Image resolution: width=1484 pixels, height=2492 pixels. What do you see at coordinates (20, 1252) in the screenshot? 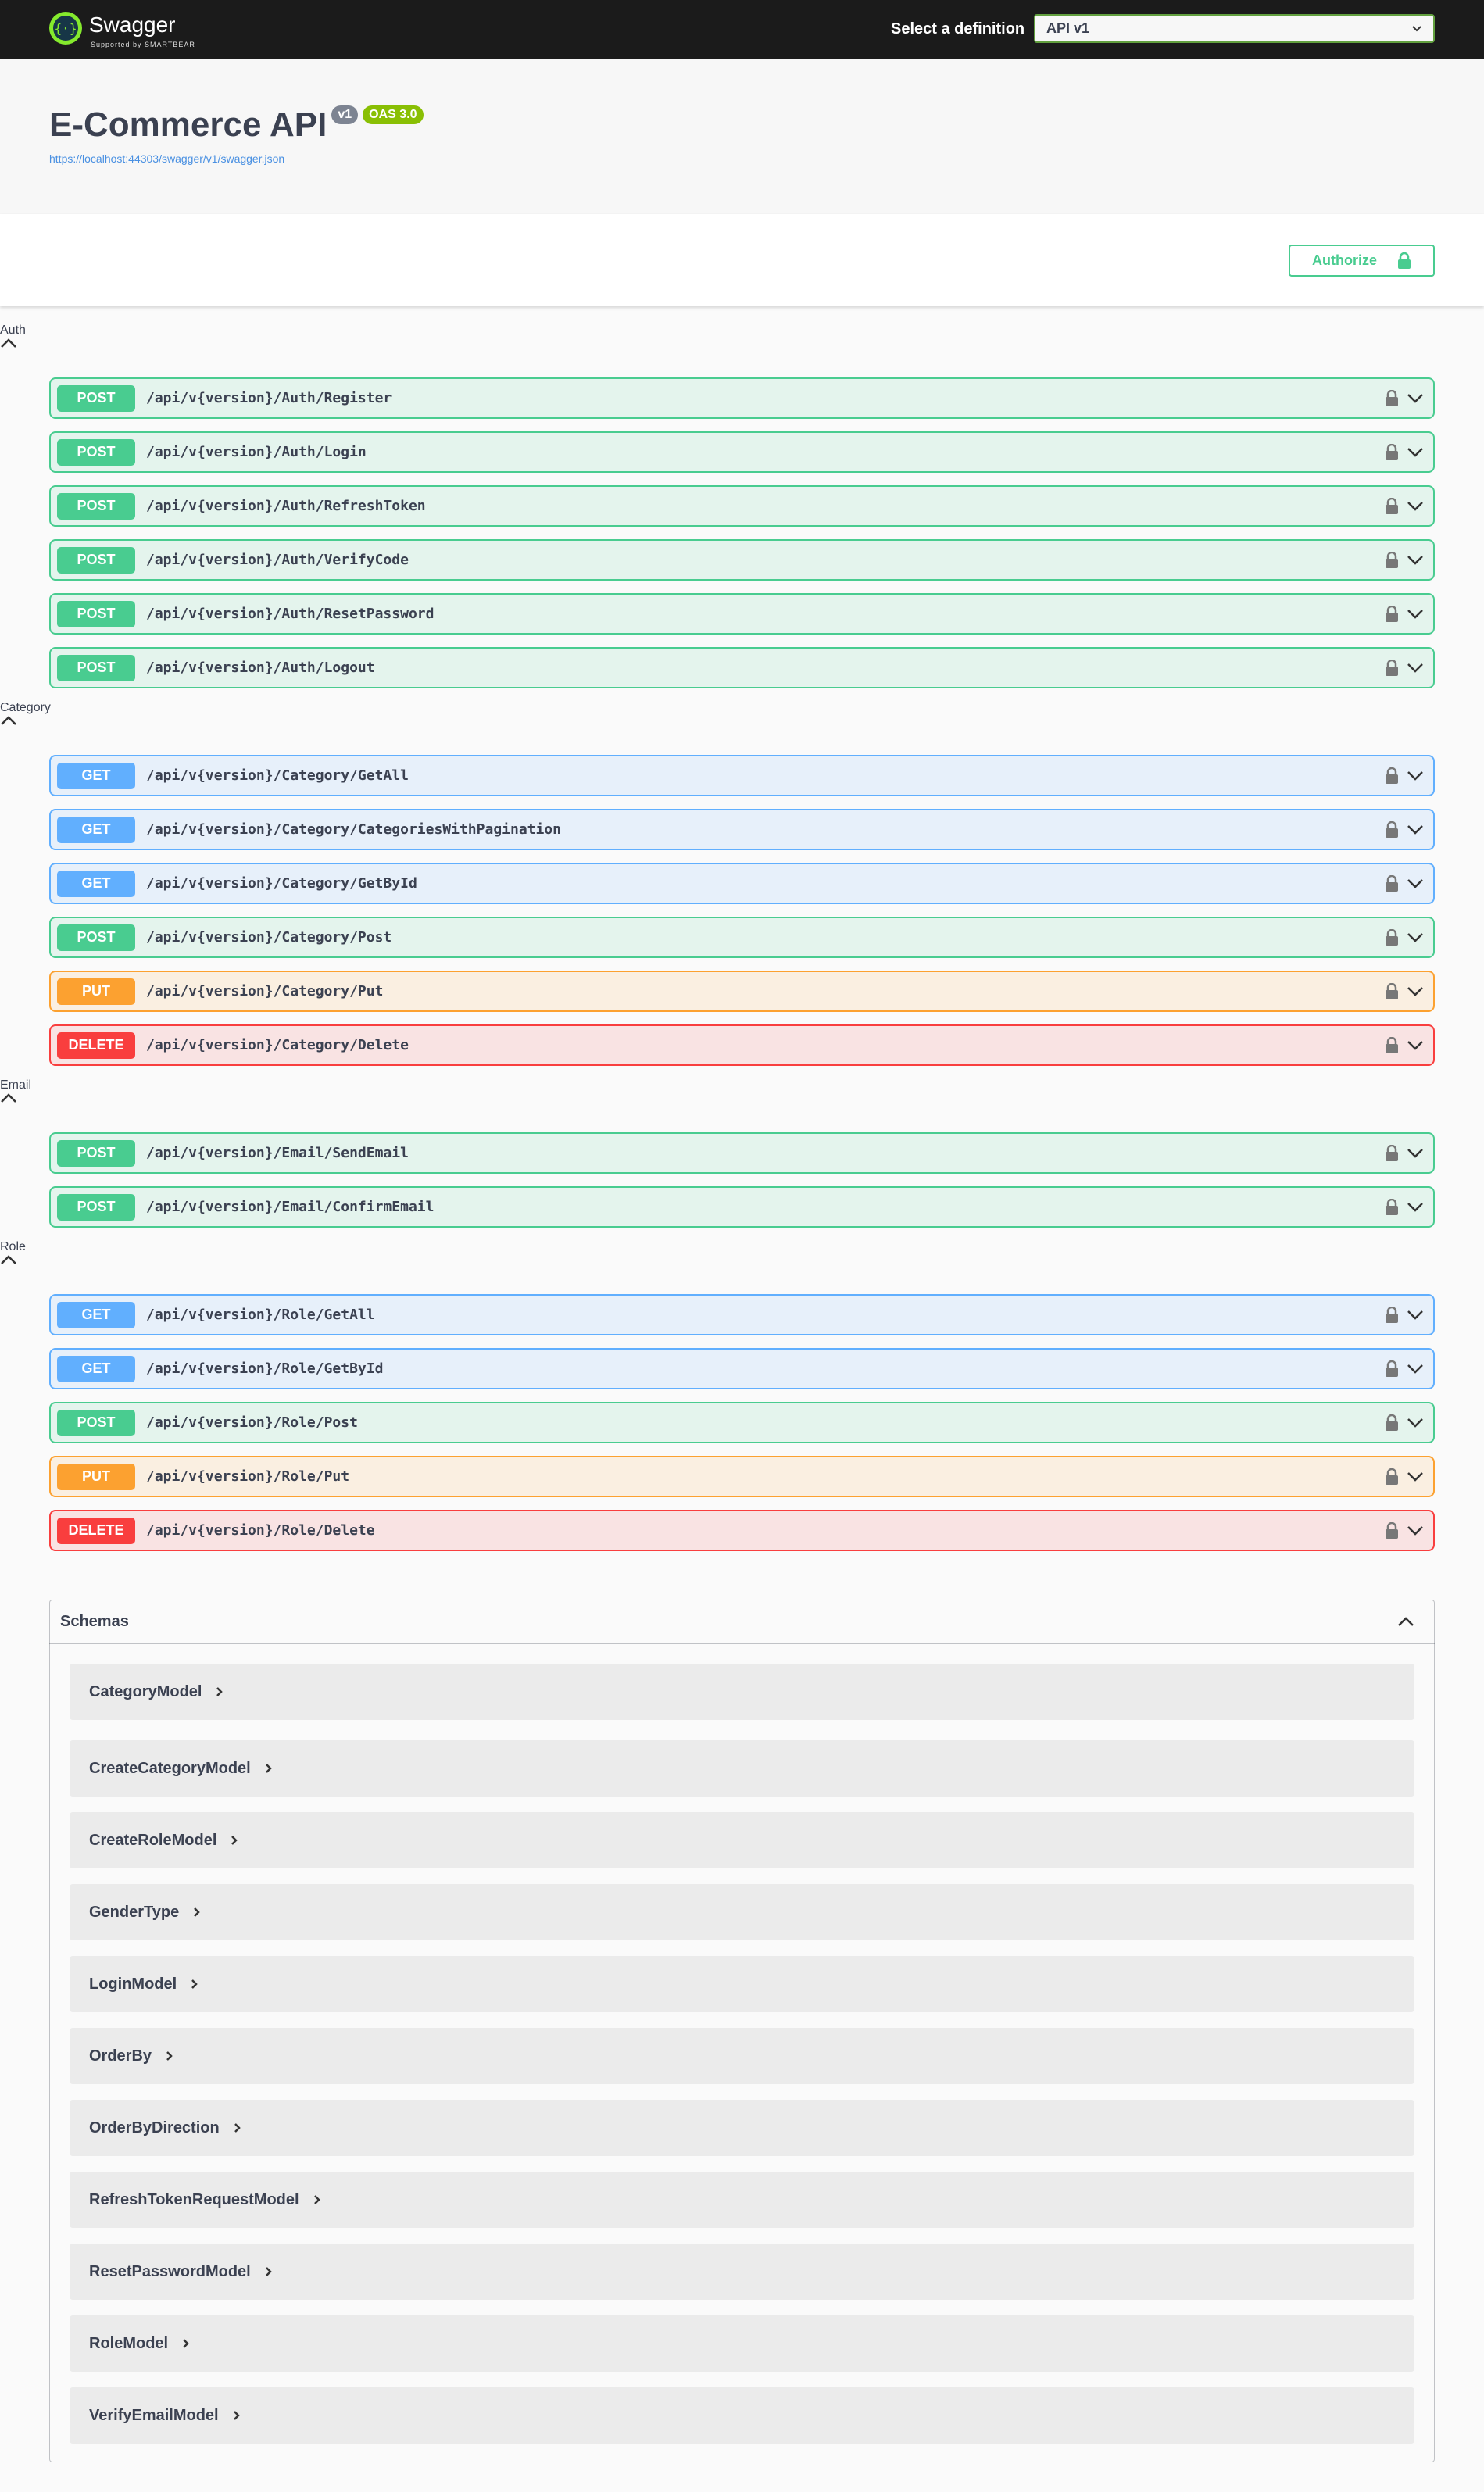
I see `section-header: Role` at bounding box center [20, 1252].